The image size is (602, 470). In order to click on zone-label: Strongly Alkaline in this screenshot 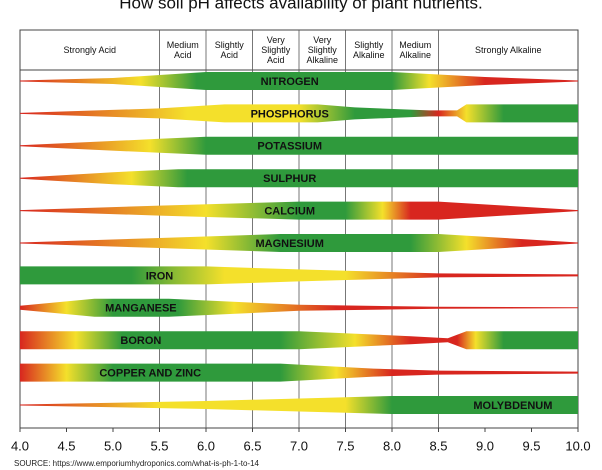, I will do `click(508, 50)`.